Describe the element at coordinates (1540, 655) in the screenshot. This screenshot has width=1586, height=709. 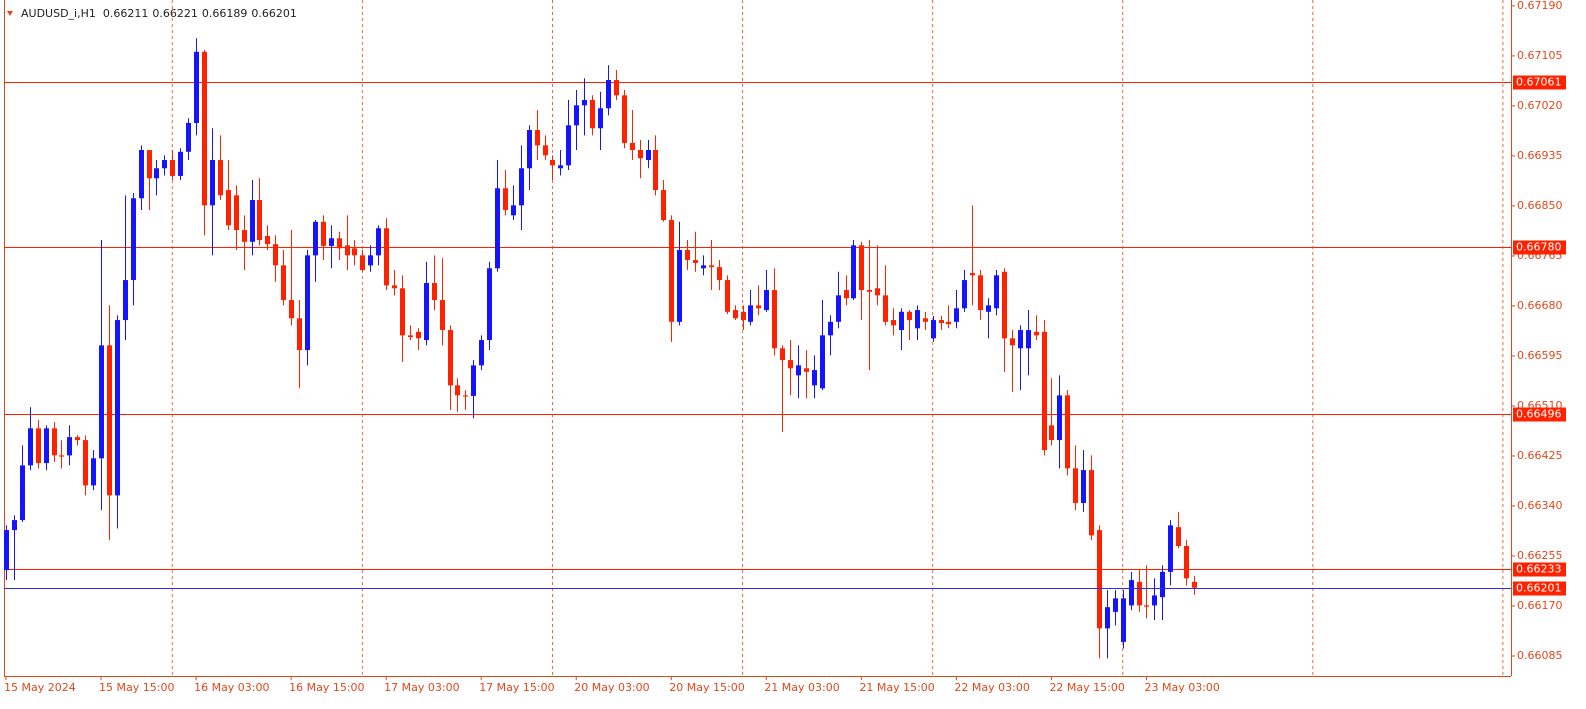
I see `y-tick-label: 0.66085` at that location.